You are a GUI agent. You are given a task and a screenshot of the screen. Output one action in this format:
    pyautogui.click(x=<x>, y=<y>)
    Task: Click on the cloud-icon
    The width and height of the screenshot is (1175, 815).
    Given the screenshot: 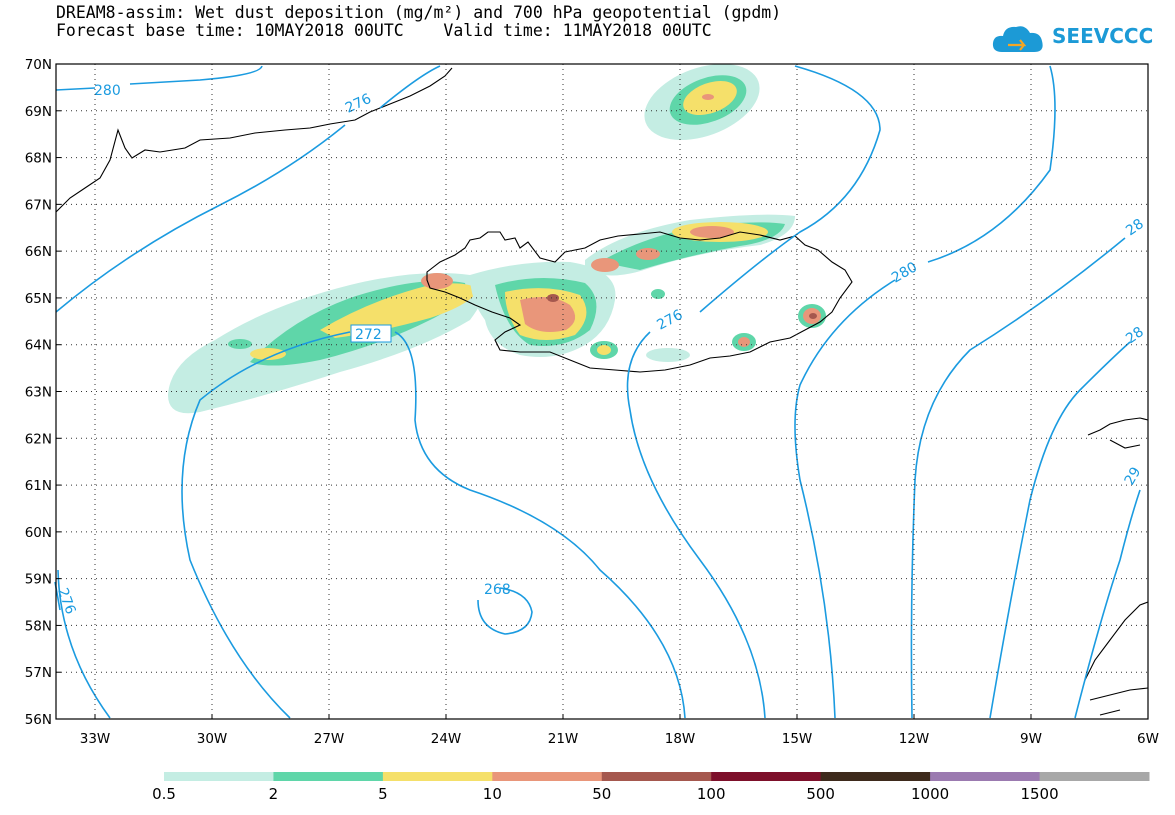 What is the action you would take?
    pyautogui.click(x=1017, y=39)
    